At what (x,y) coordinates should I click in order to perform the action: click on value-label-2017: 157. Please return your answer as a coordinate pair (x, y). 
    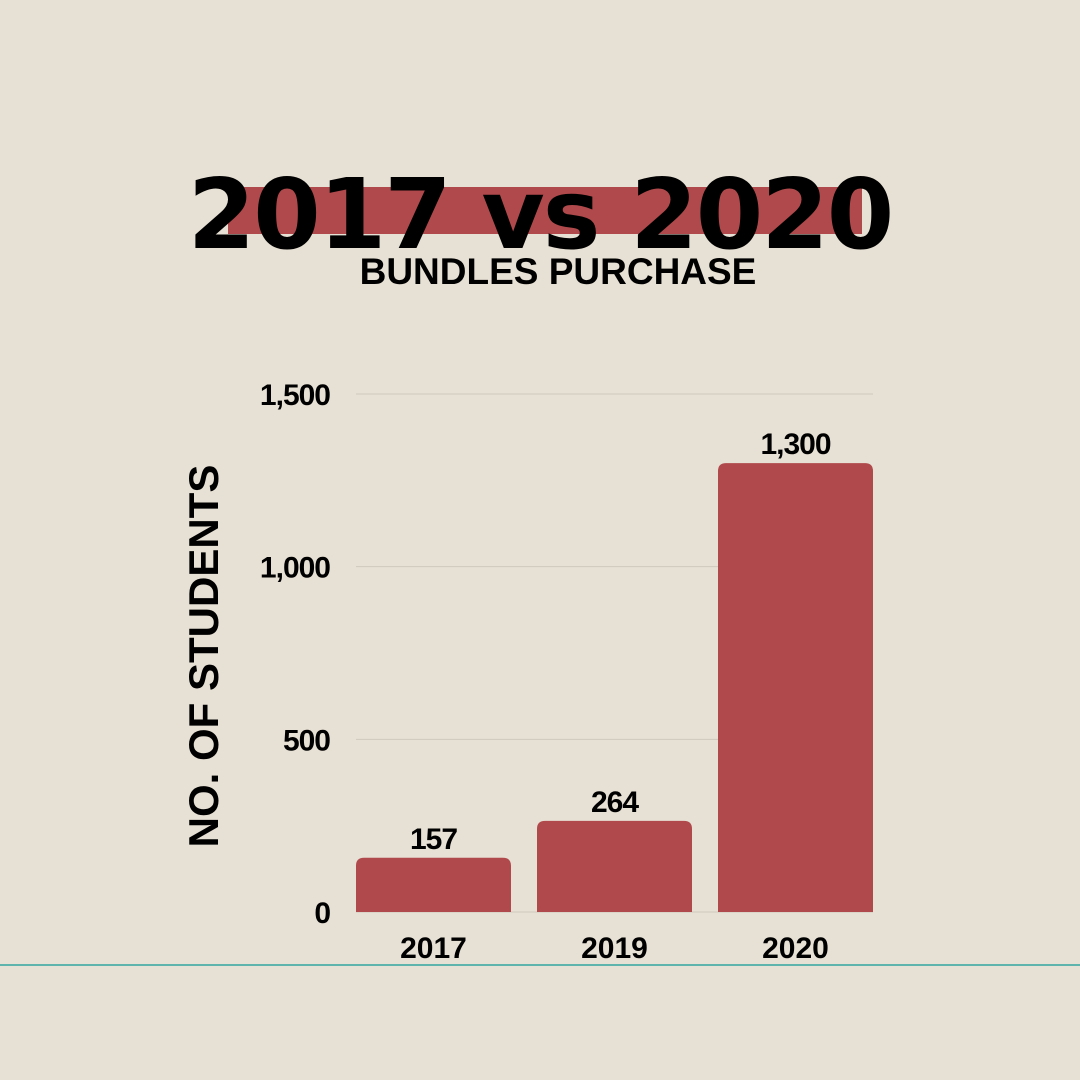
    Looking at the image, I should click on (433, 839).